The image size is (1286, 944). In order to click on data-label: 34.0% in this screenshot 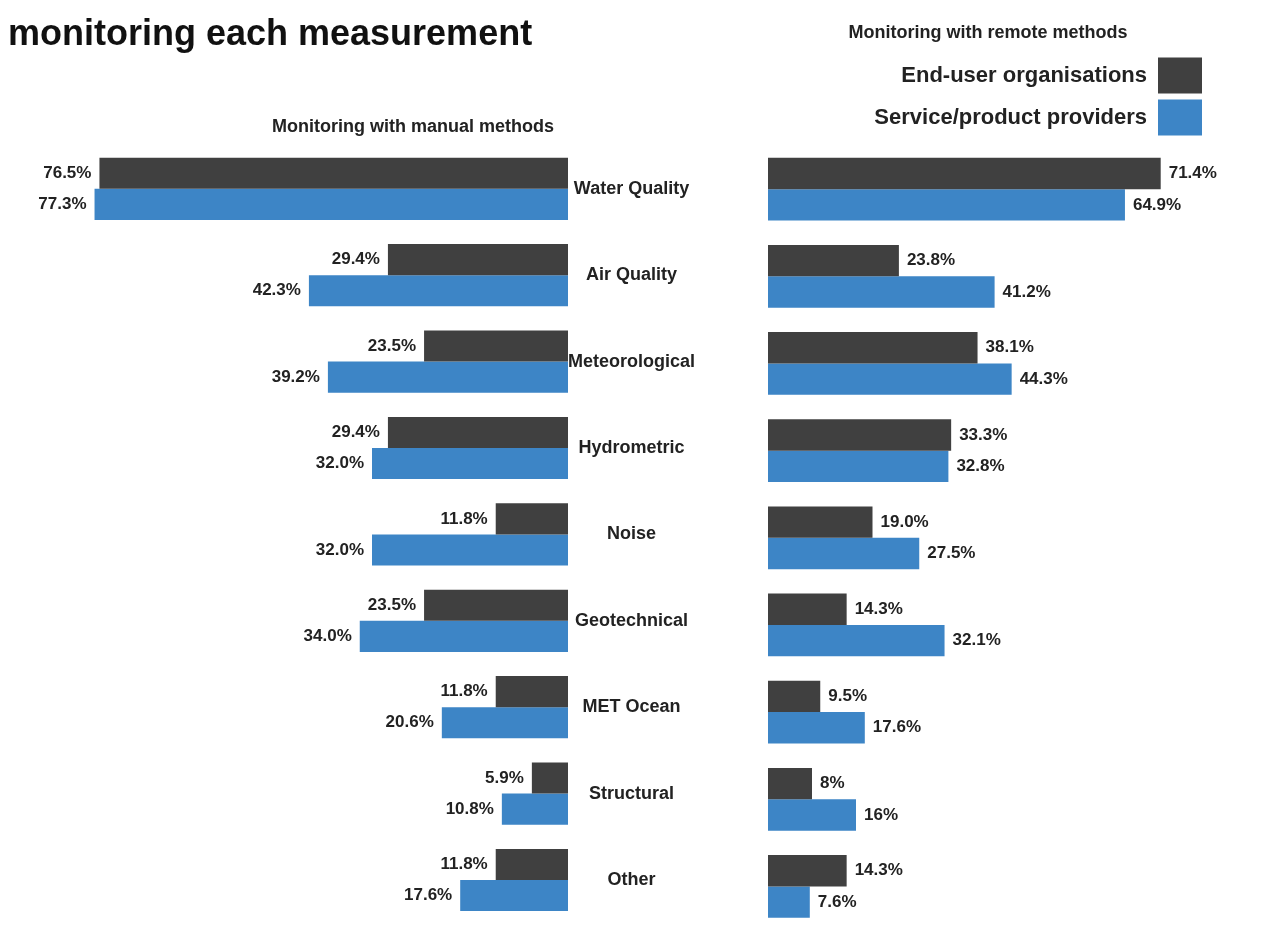, I will do `click(327, 636)`.